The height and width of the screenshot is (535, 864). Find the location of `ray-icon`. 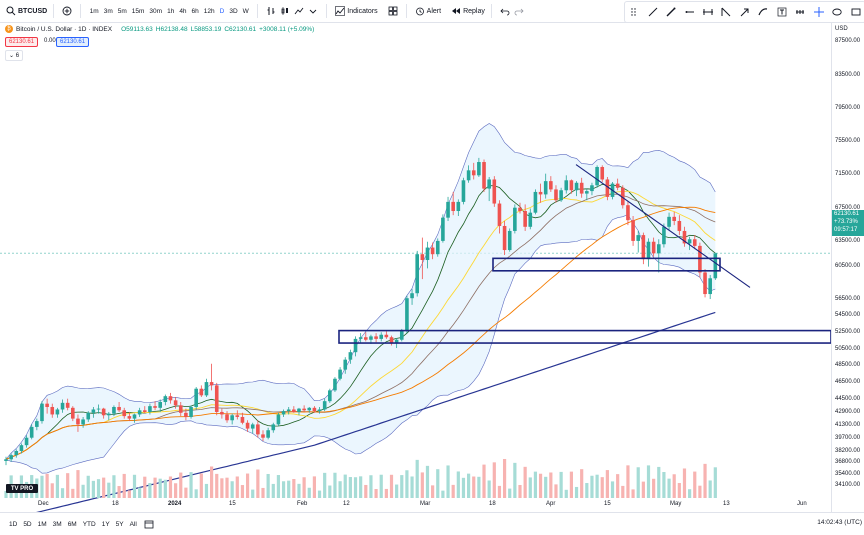

ray-icon is located at coordinates (726, 12).